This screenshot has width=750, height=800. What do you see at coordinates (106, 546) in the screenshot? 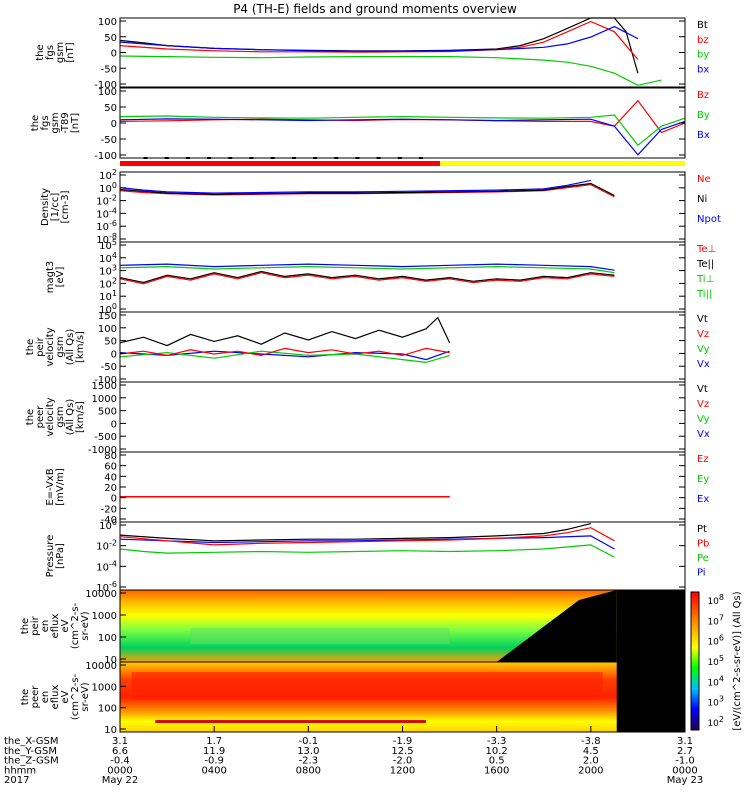
I see `y-tick-label: 10⁻²` at bounding box center [106, 546].